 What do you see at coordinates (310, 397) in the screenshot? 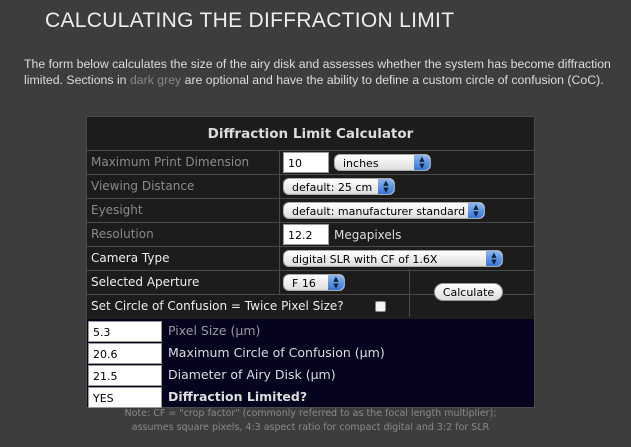
I see `result-row: YES Diffraction Limited?` at bounding box center [310, 397].